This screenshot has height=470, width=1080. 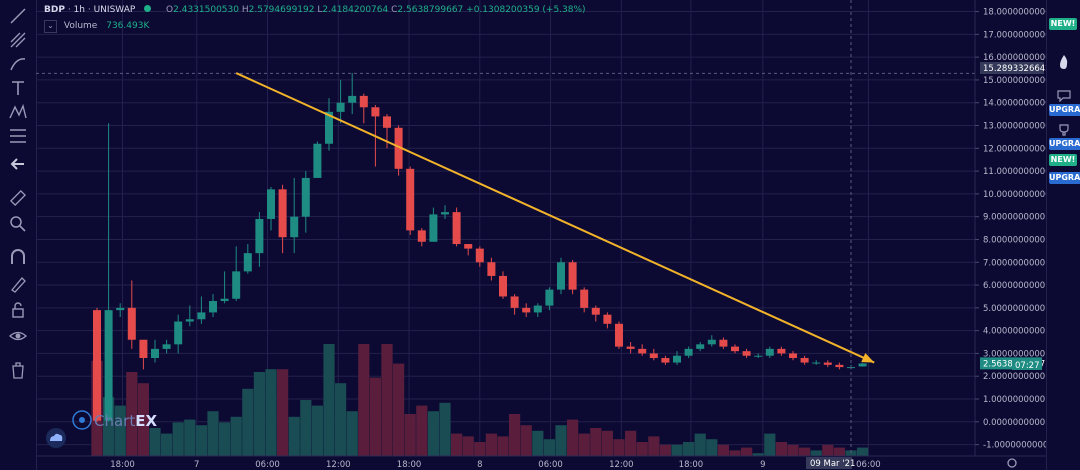 I want to click on watermark-text-part1: Chart, so click(x=114, y=421).